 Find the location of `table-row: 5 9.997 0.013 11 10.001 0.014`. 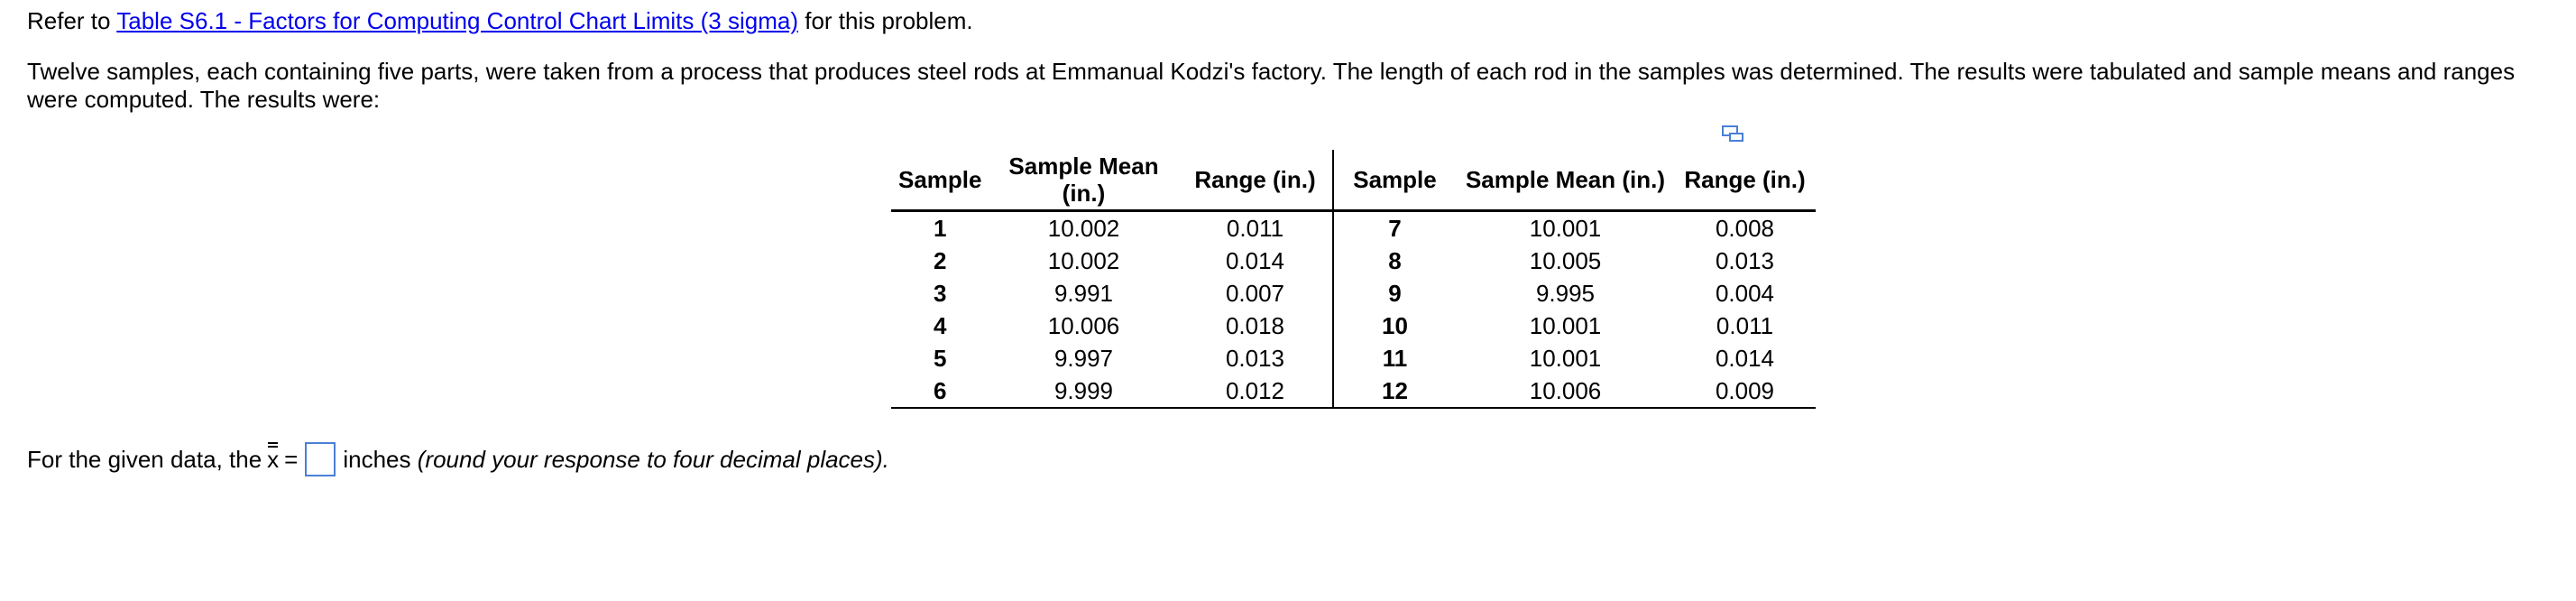

table-row: 5 9.997 0.013 11 10.001 0.014 is located at coordinates (1353, 358).